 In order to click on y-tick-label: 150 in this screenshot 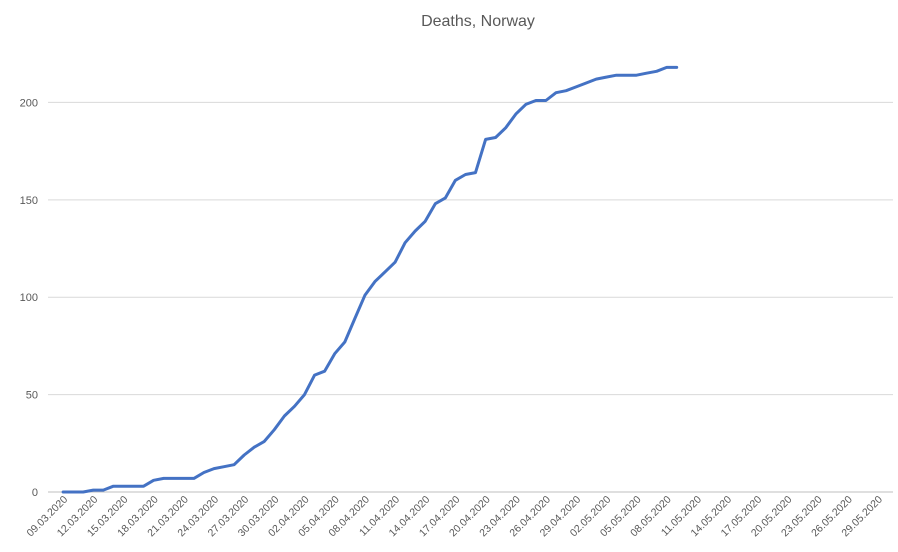, I will do `click(29, 201)`.